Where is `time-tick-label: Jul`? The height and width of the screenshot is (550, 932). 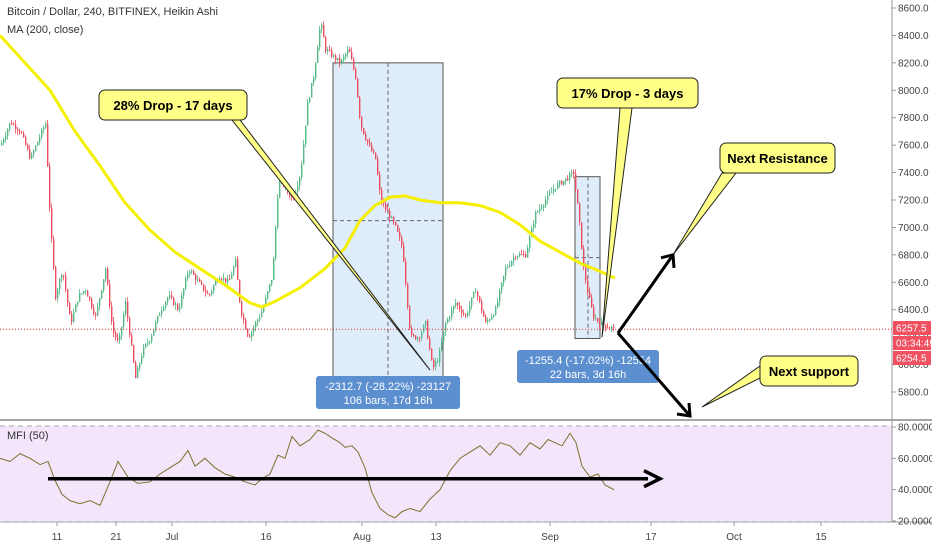 time-tick-label: Jul is located at coordinates (172, 537).